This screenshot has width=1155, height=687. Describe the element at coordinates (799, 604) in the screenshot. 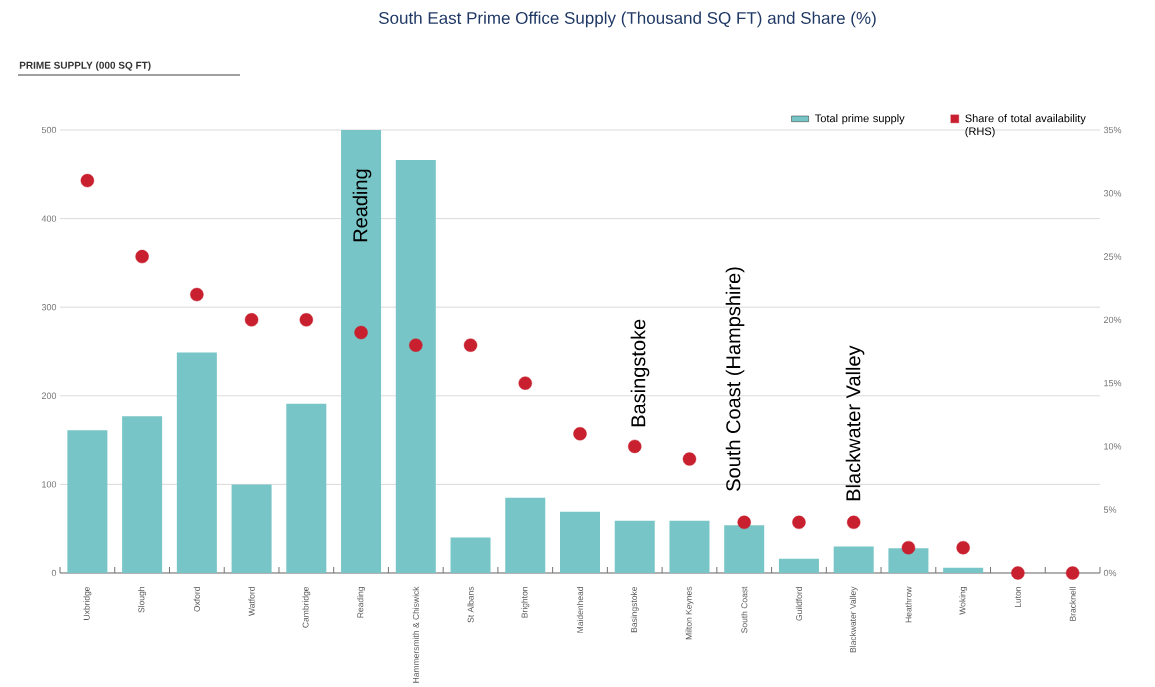

I see `x-tick-label: Guildford` at that location.